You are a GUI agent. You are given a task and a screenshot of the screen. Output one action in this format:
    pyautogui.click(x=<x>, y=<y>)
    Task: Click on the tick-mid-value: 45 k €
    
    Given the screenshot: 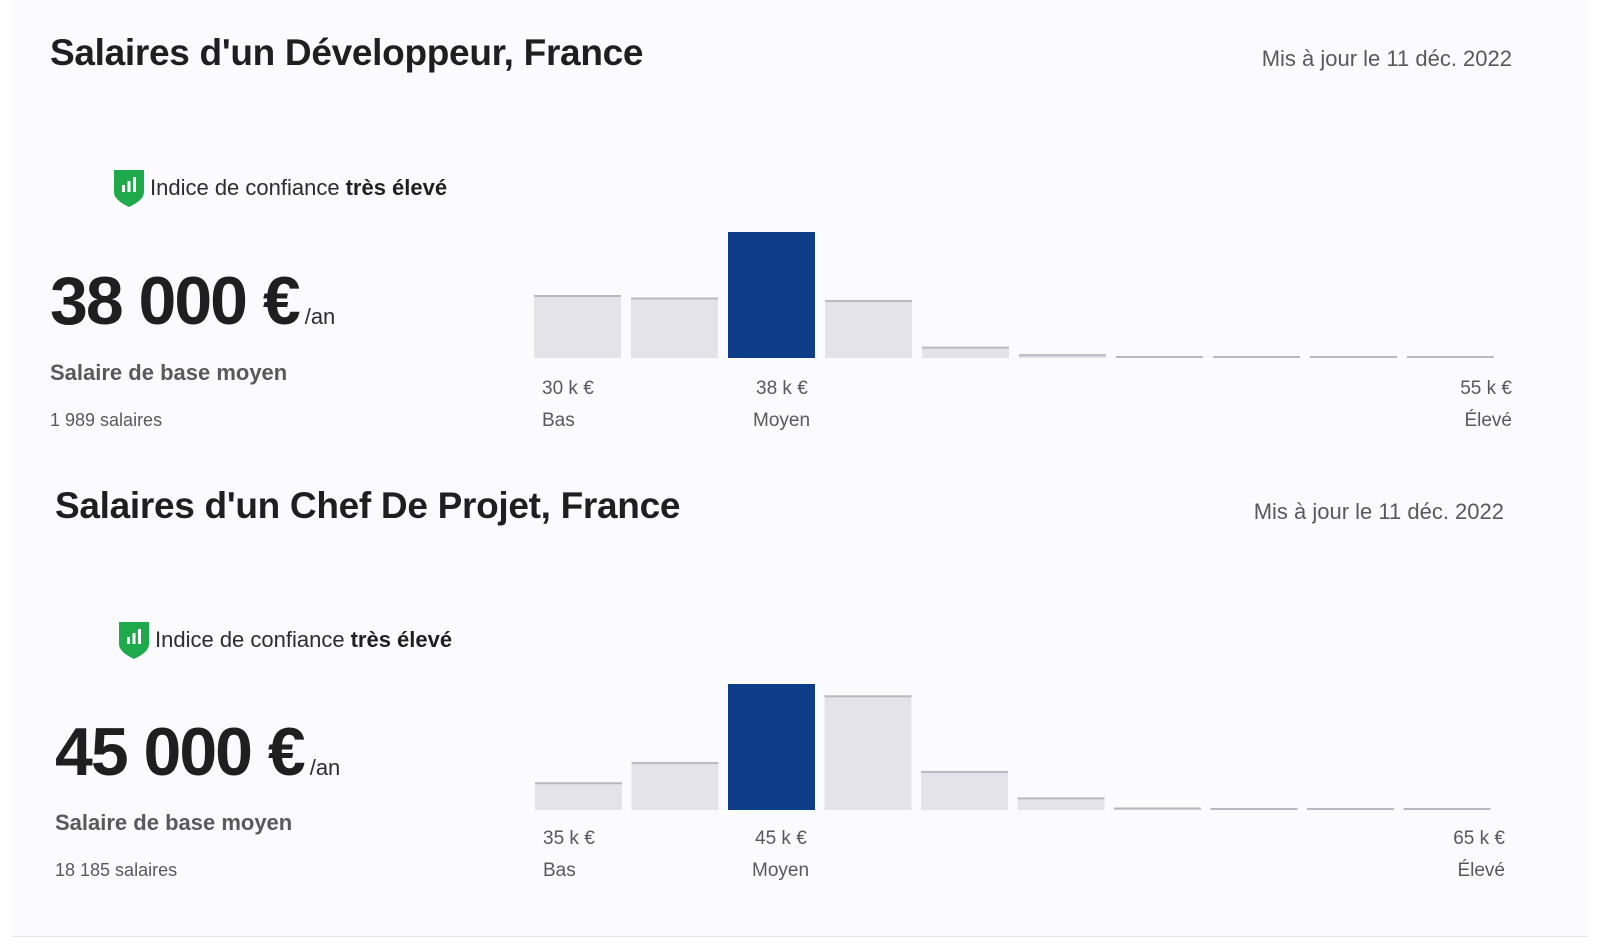 What is the action you would take?
    pyautogui.click(x=781, y=838)
    